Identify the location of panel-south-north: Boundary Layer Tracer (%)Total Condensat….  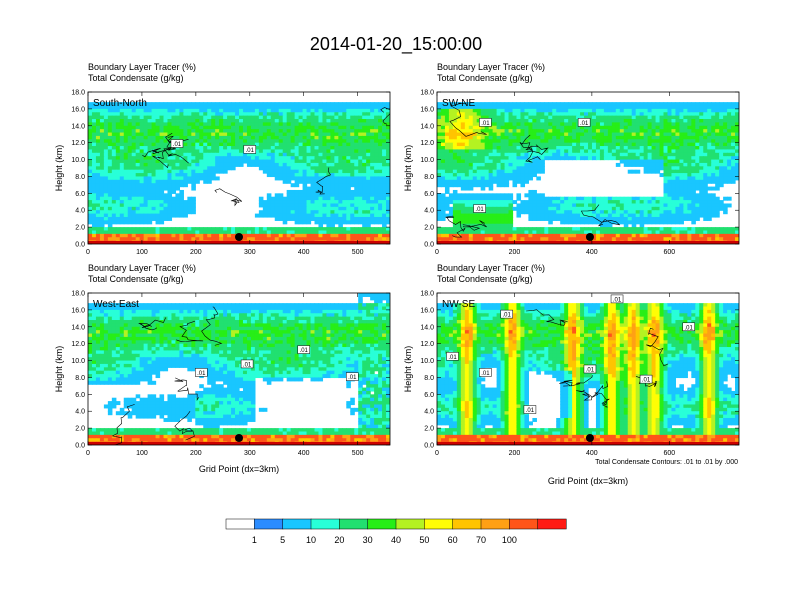
(222, 159).